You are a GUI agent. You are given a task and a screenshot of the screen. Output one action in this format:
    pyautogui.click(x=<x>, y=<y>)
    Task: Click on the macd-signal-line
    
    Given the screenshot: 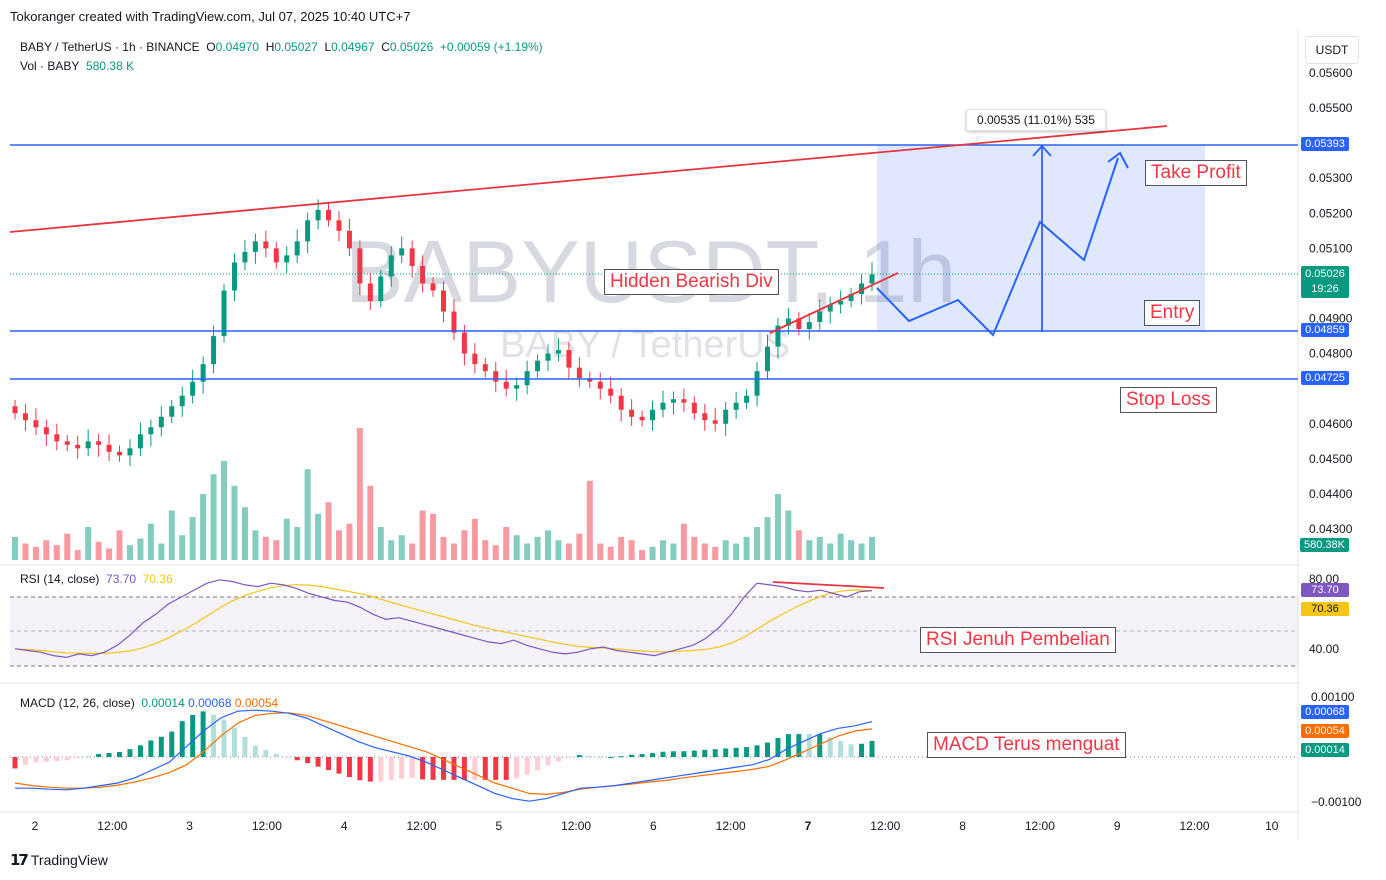 What is the action you would take?
    pyautogui.click(x=443, y=754)
    